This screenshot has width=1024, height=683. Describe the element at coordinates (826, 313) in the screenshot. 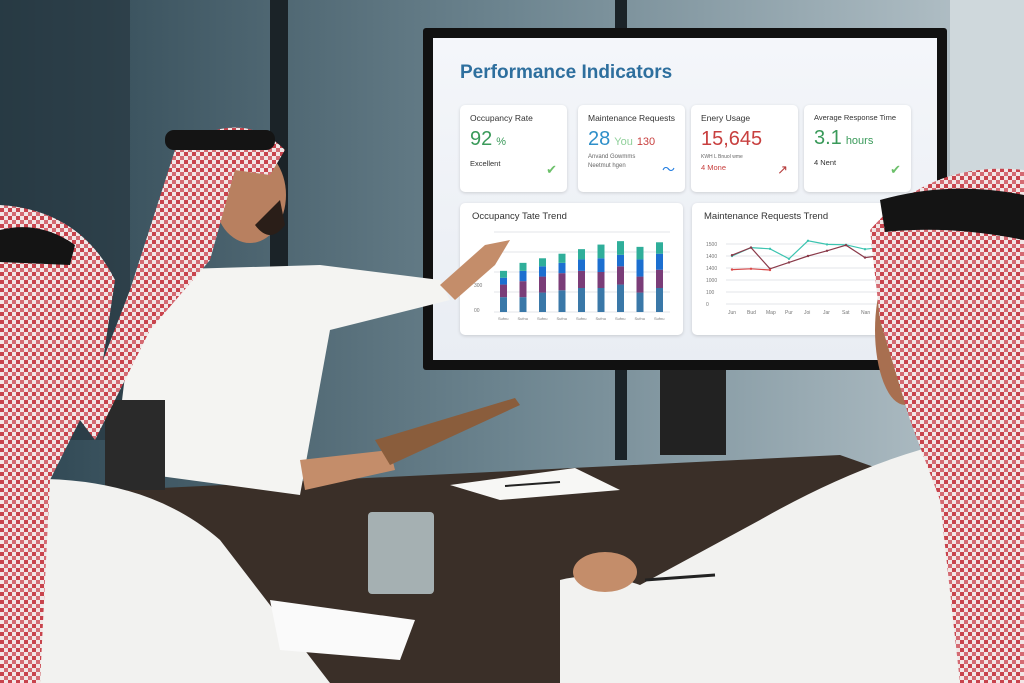

I see `x-tick-label: Jar` at that location.